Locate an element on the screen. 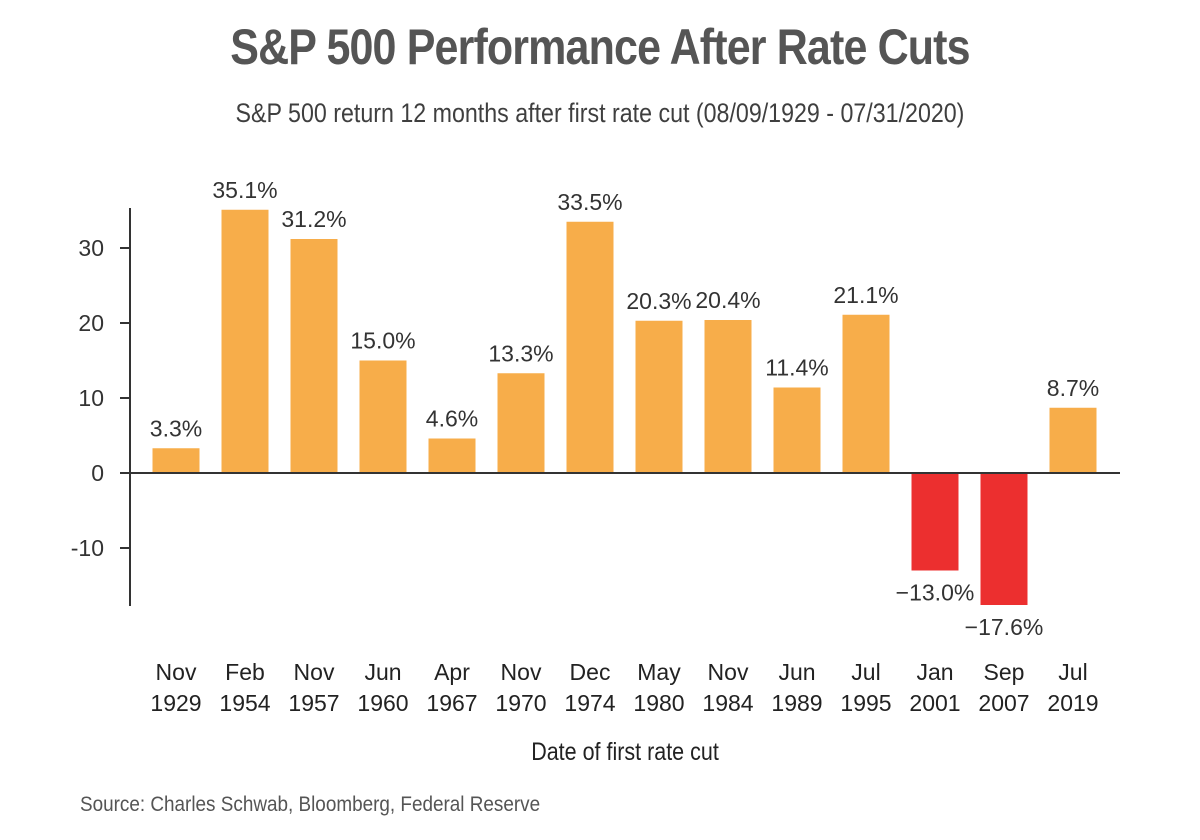  x-tick-label-month: May is located at coordinates (659, 672).